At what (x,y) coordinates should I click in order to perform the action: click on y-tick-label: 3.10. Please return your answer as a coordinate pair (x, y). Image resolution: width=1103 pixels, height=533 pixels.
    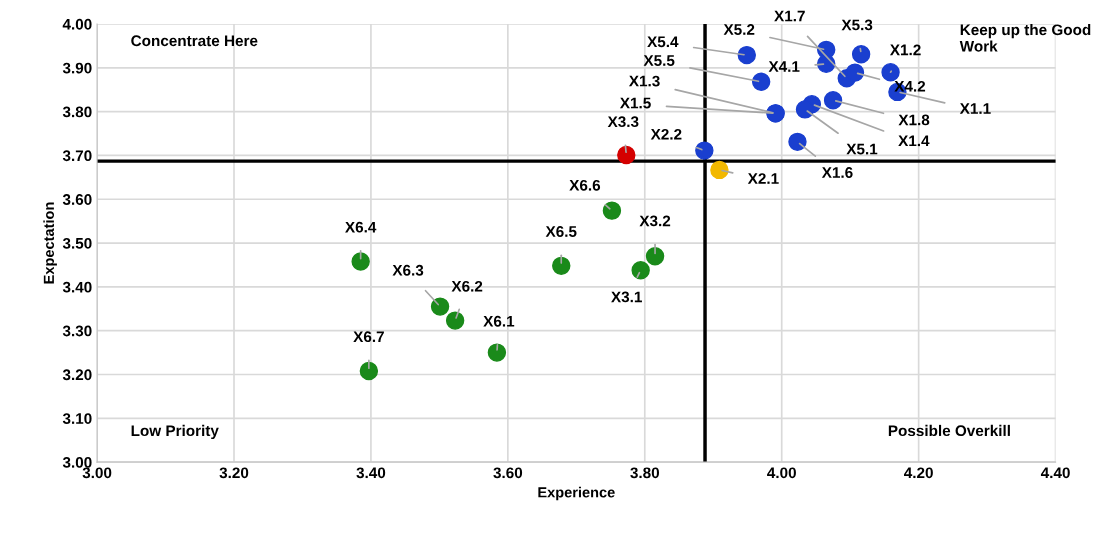
    Looking at the image, I should click on (77, 419).